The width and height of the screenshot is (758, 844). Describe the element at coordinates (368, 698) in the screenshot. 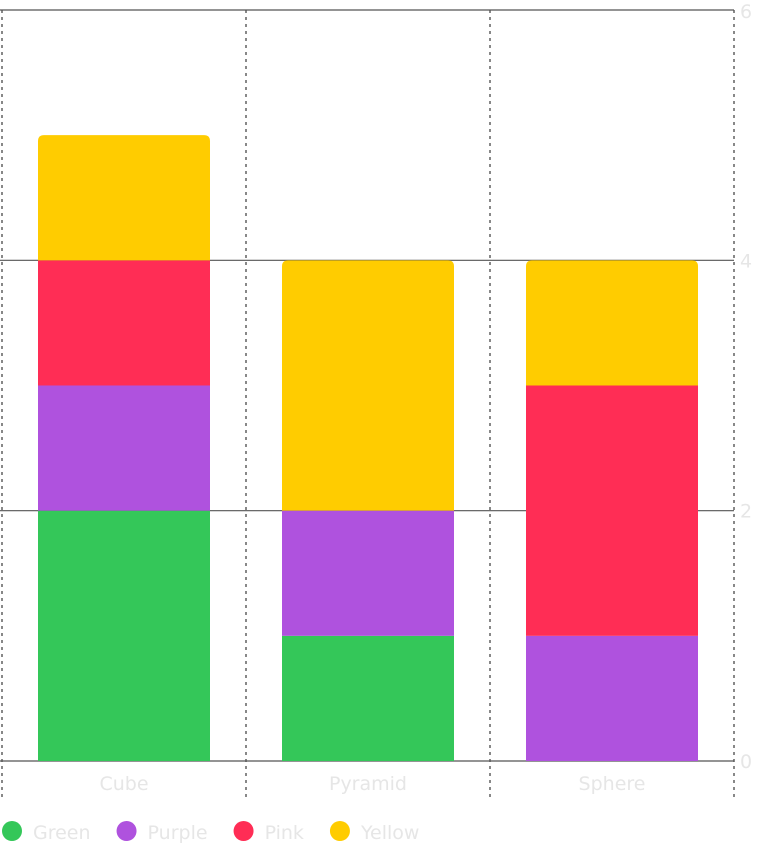

I see `bar-pyramid-green` at that location.